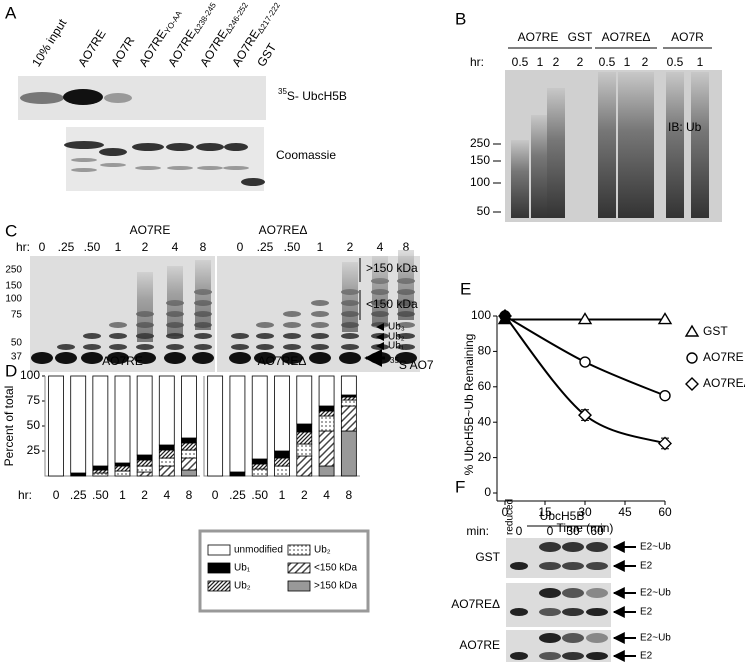 This screenshot has width=745, height=666. Describe the element at coordinates (485, 421) in the screenshot. I see `y-tick-label: 40` at that location.